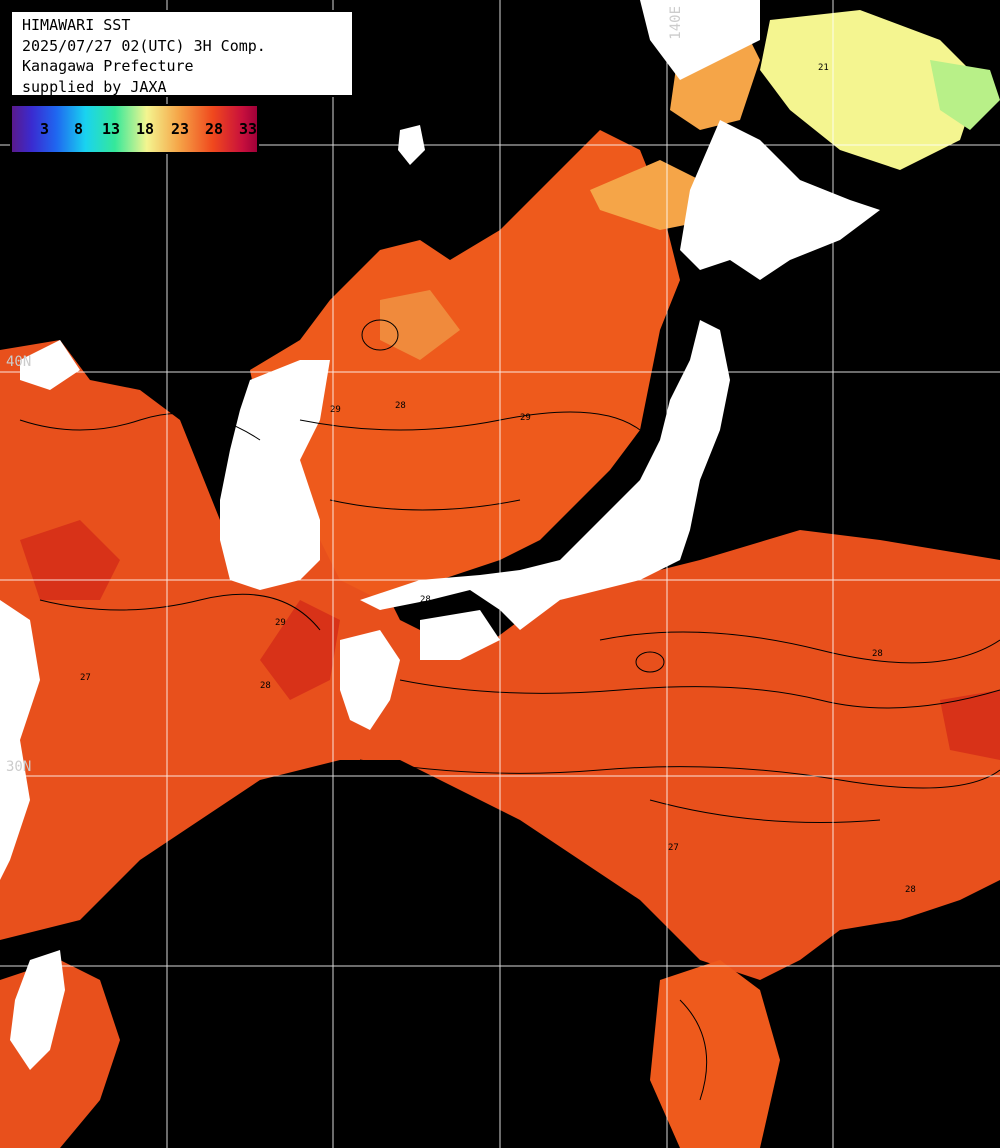 This screenshot has height=1148, width=1000. I want to click on land-hokkaido, so click(780, 200).